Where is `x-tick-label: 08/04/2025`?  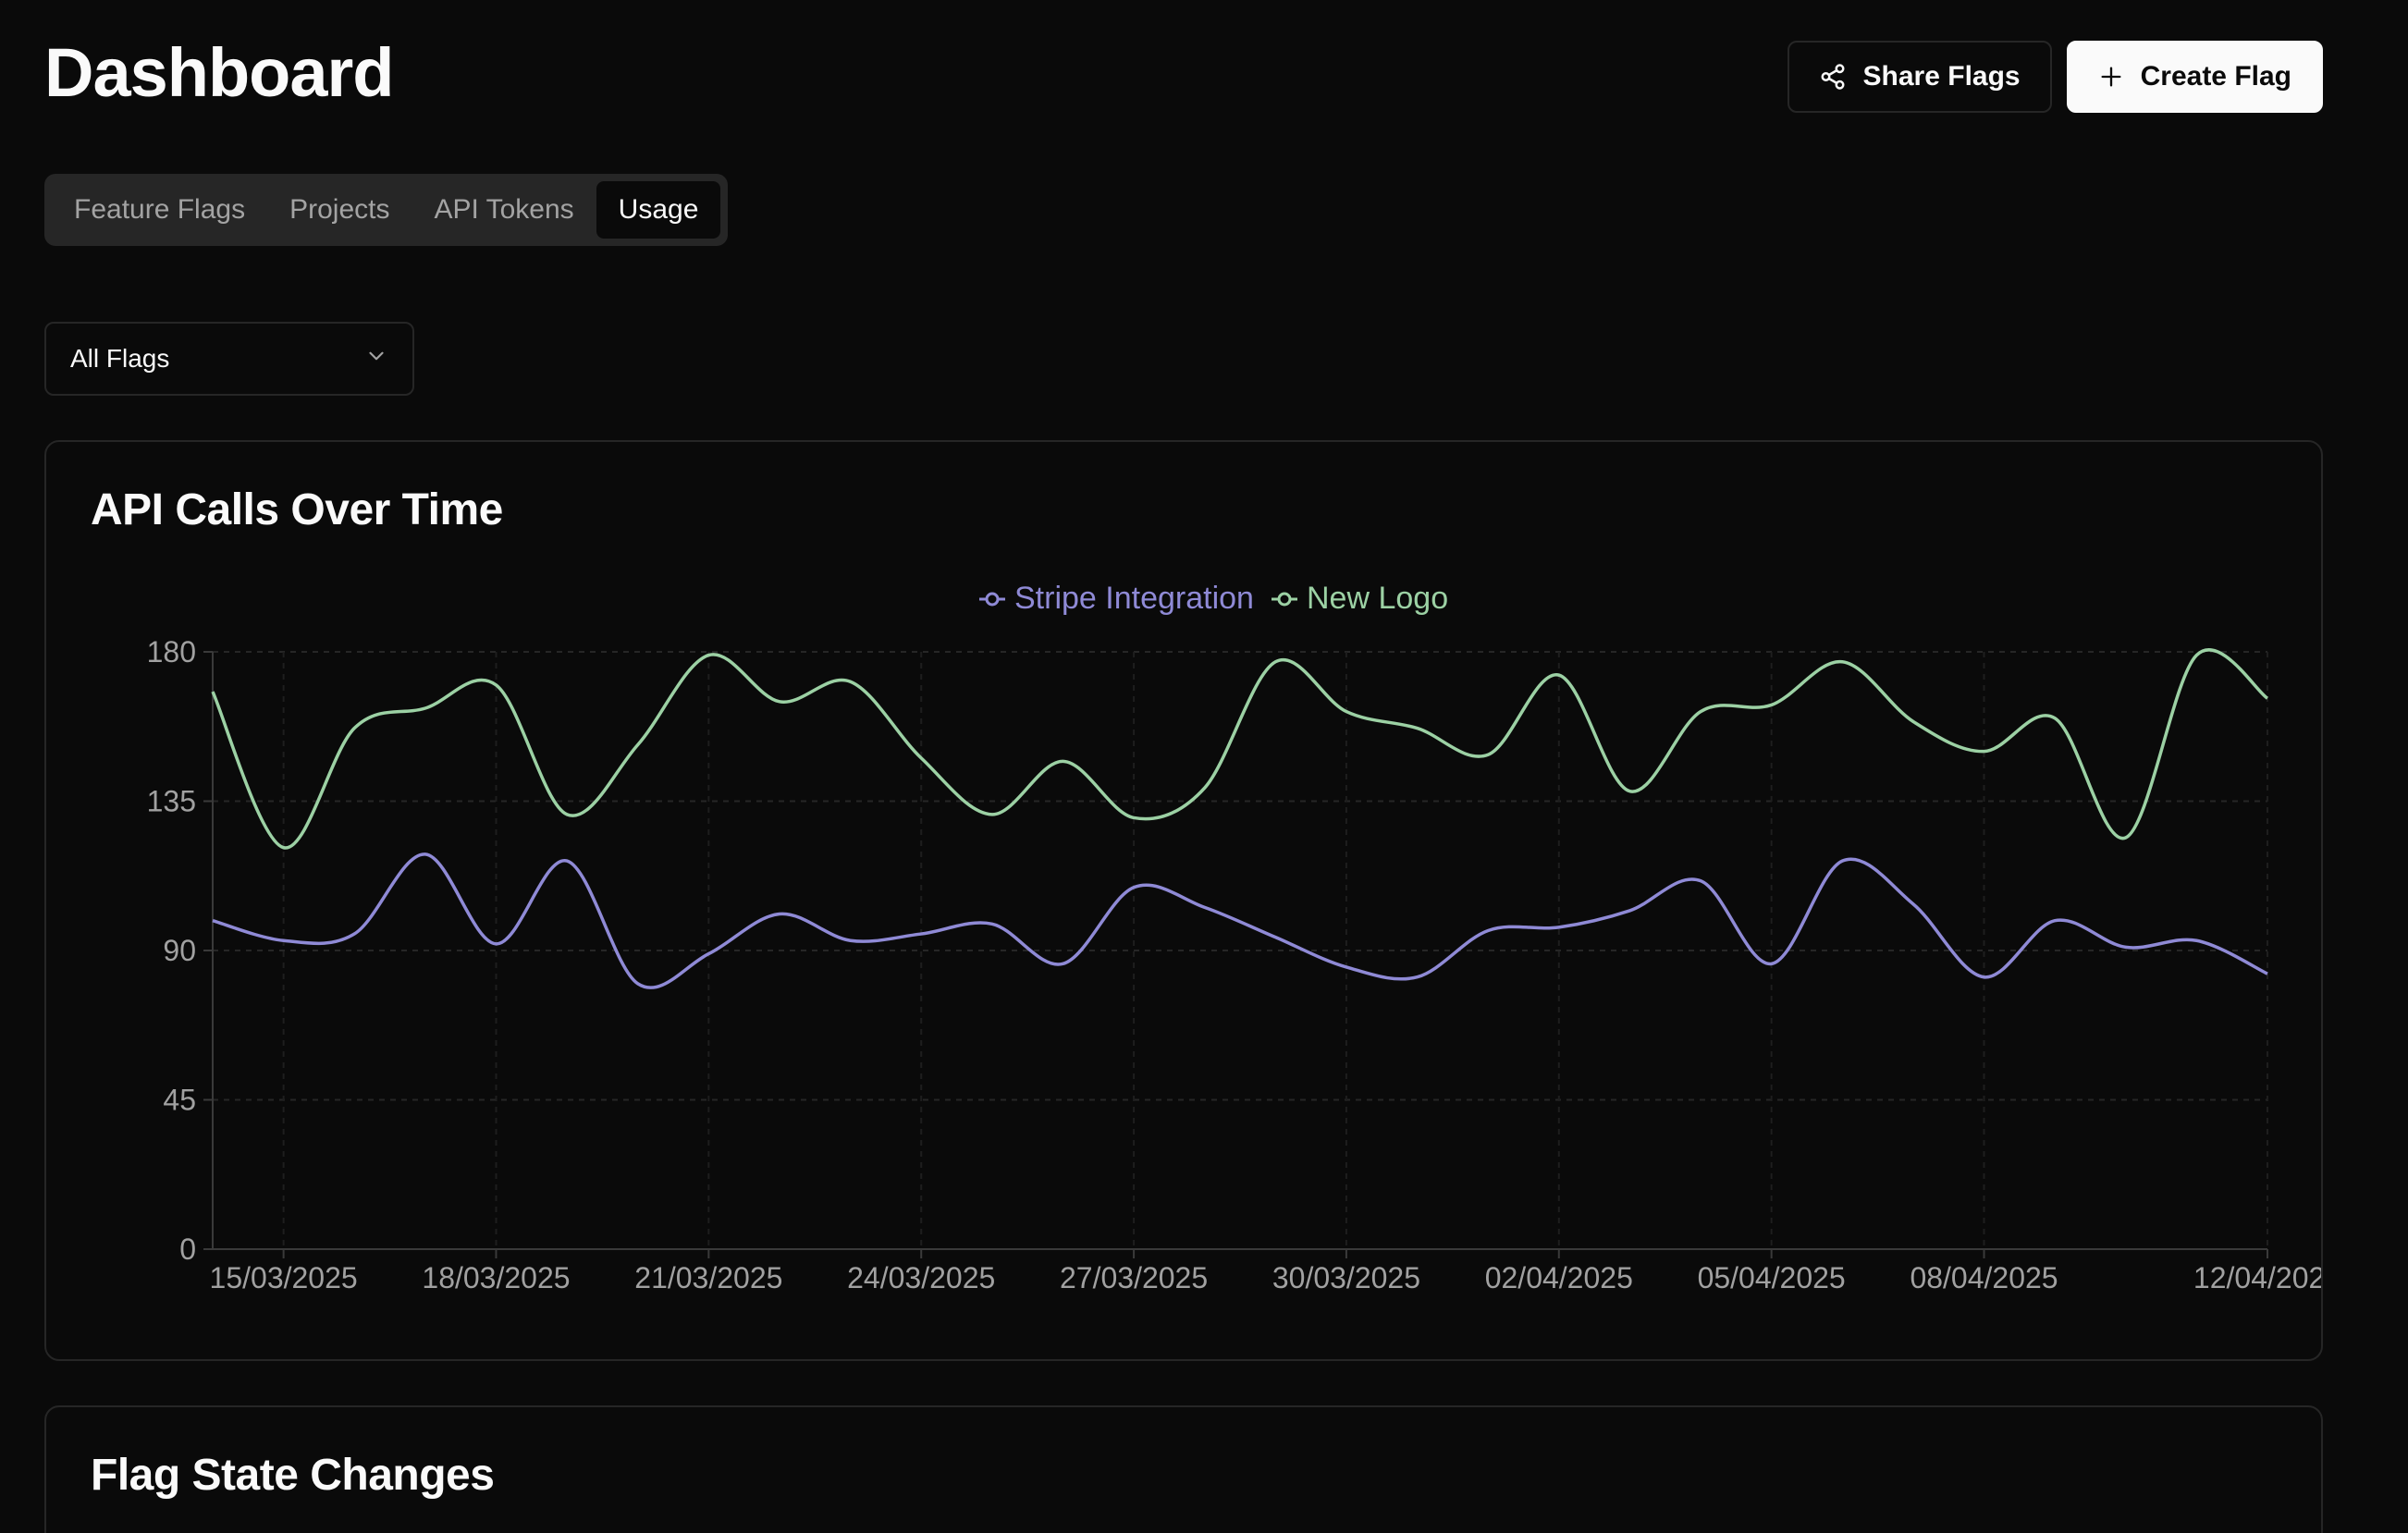
x-tick-label: 08/04/2025 is located at coordinates (1984, 1277).